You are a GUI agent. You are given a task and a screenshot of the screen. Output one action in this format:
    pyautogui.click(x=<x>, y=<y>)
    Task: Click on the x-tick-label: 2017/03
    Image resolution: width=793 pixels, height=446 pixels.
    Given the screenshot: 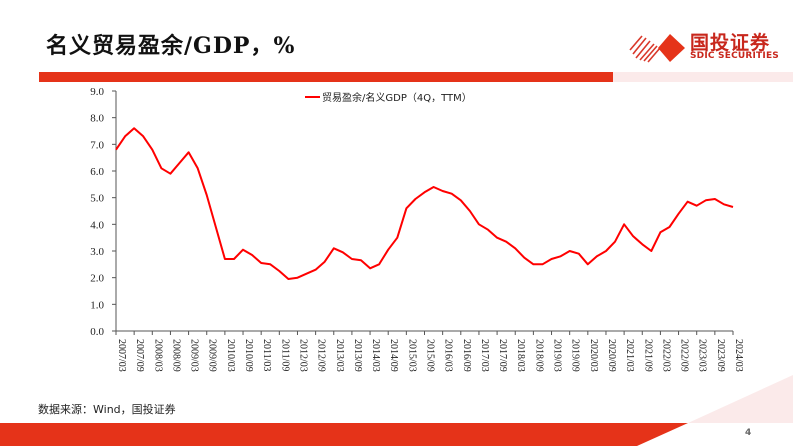 What is the action you would take?
    pyautogui.click(x=484, y=355)
    